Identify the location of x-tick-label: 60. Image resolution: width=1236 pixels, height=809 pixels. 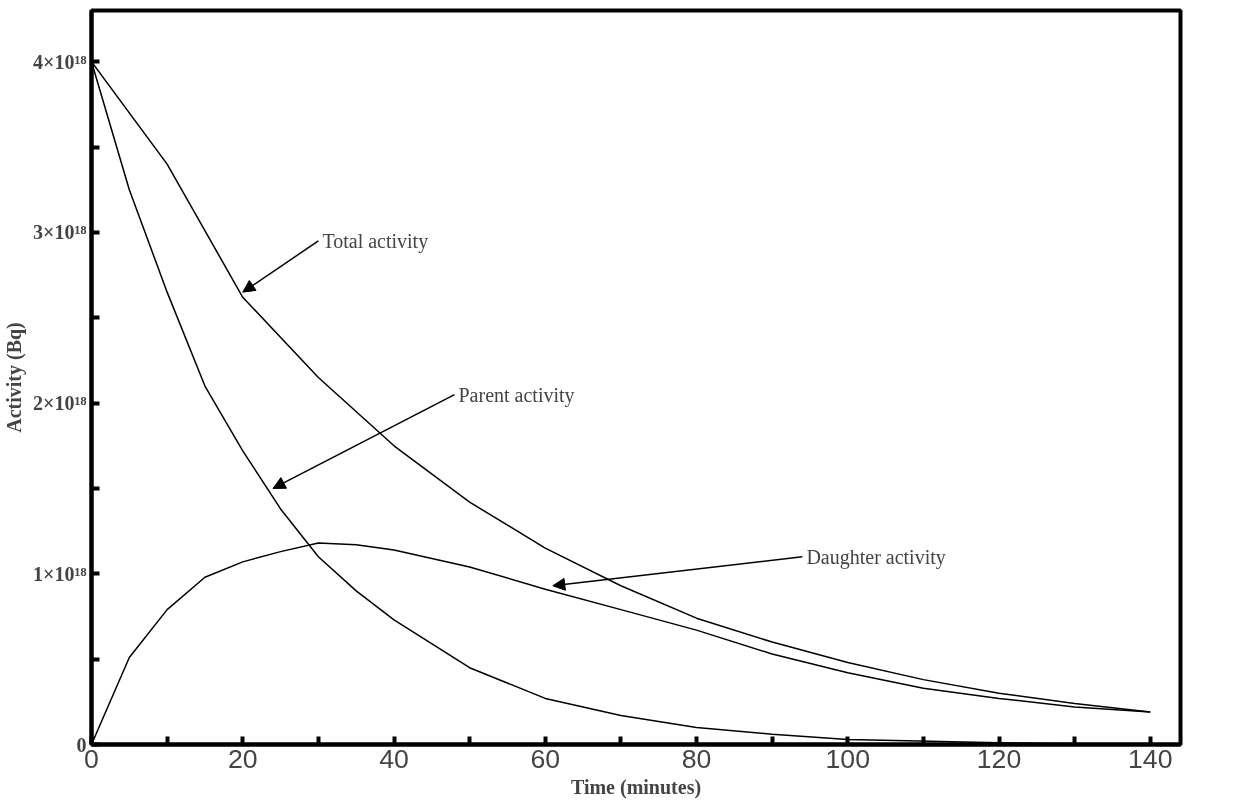
(545, 758).